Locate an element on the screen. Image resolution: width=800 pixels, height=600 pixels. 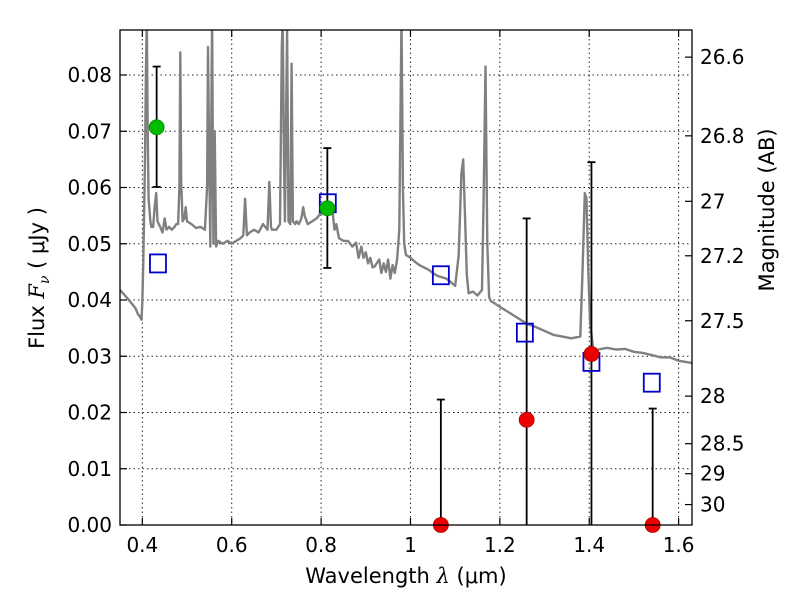
y-tick-label: 0.01 is located at coordinates (89, 469).